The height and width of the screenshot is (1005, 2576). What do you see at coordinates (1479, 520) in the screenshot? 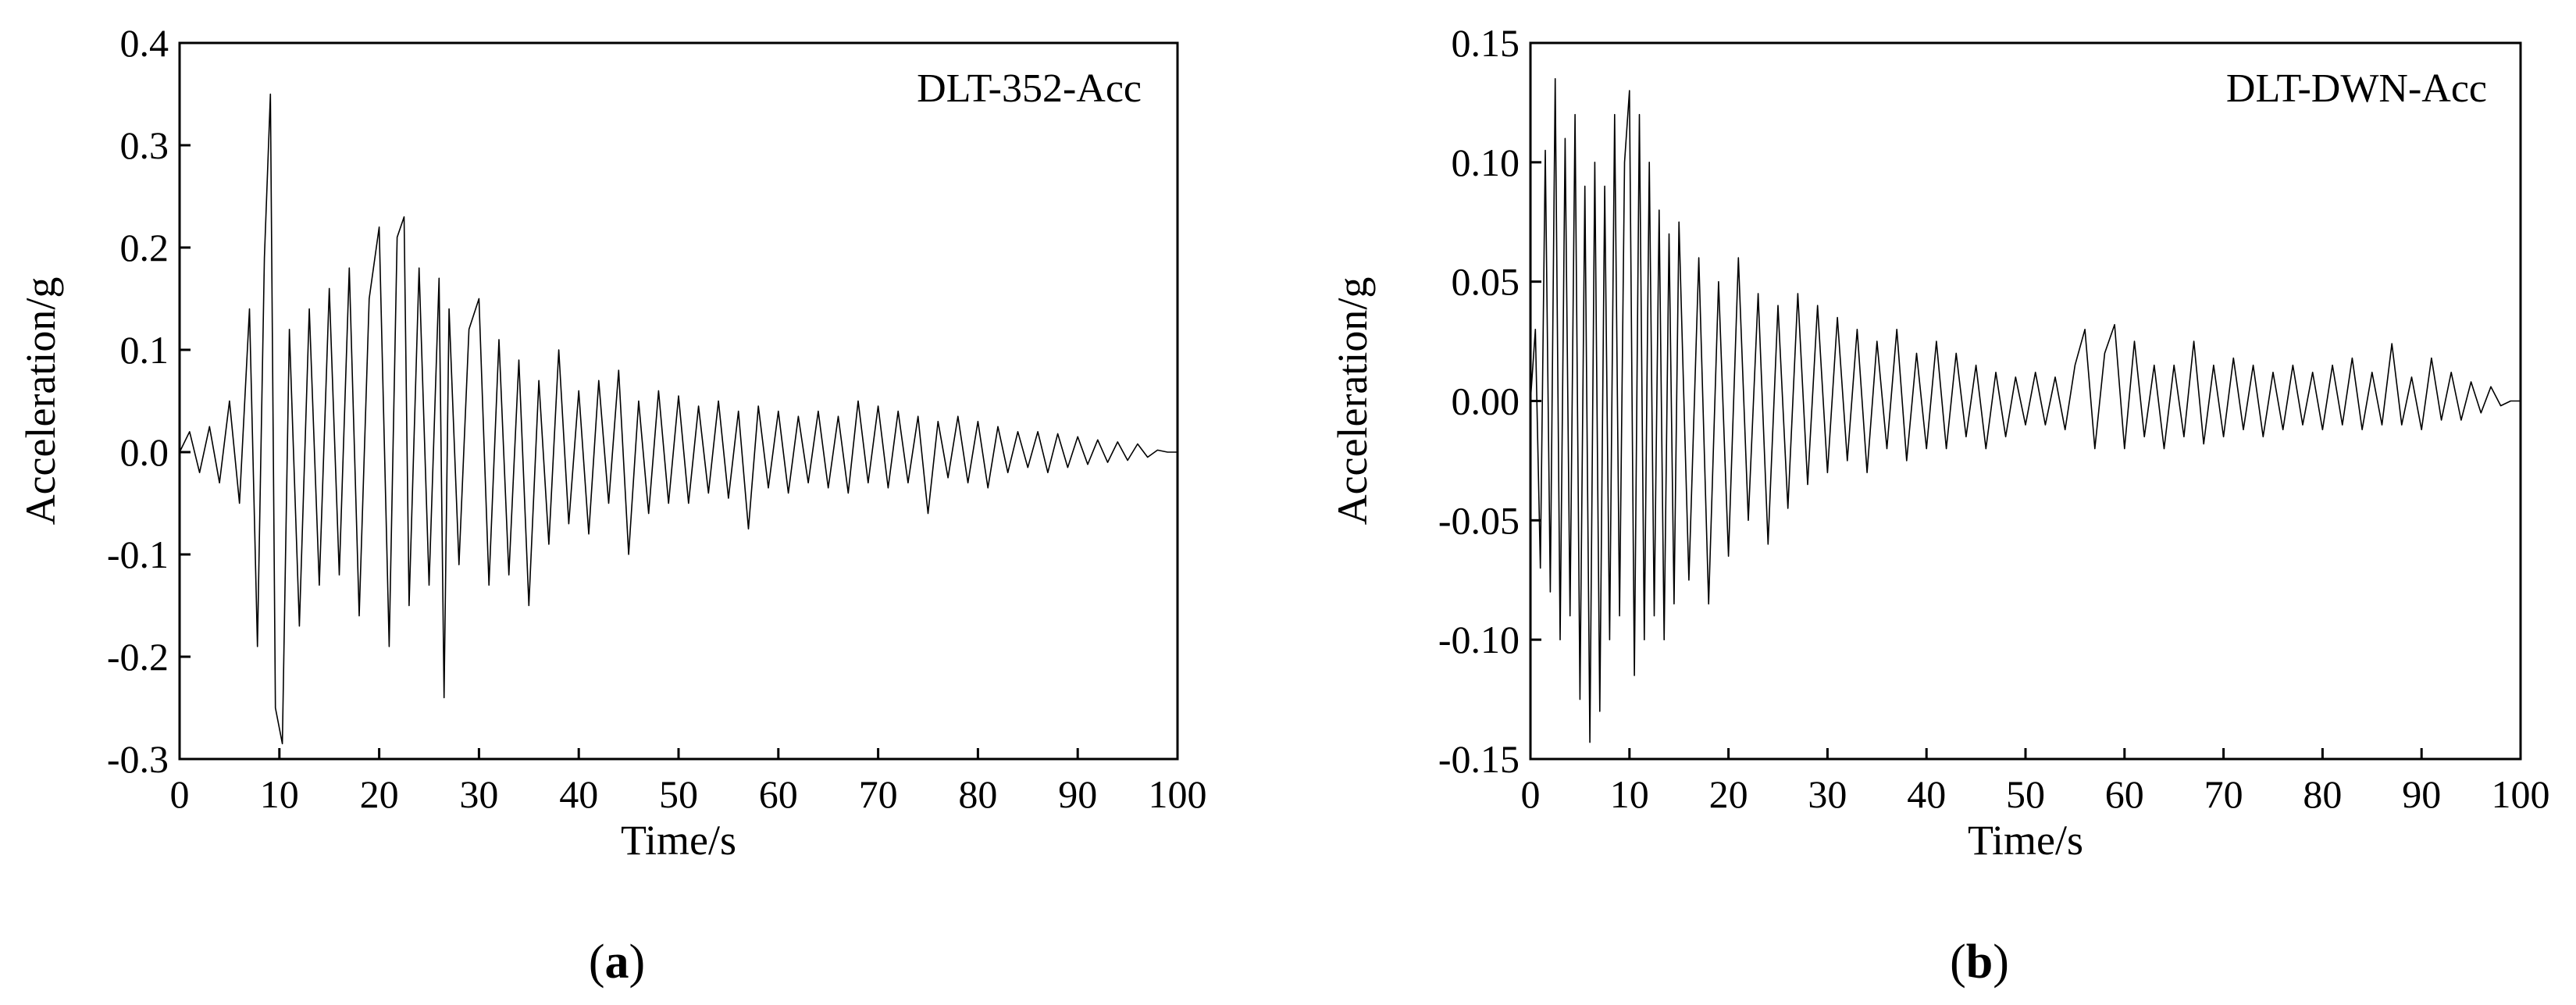
I see `y-tick-label: -0.05` at bounding box center [1479, 520].